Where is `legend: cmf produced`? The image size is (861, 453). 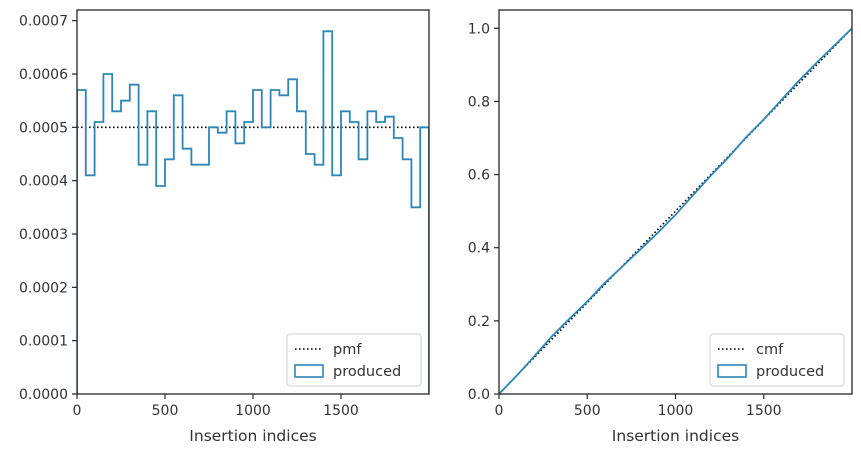
legend: cmf produced is located at coordinates (777, 360).